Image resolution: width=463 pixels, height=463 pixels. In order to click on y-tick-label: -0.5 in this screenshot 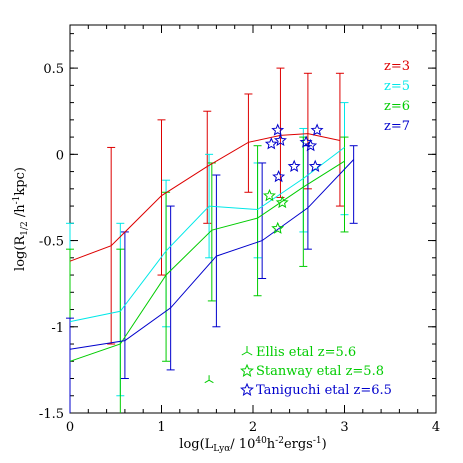, I will do `click(51, 242)`.